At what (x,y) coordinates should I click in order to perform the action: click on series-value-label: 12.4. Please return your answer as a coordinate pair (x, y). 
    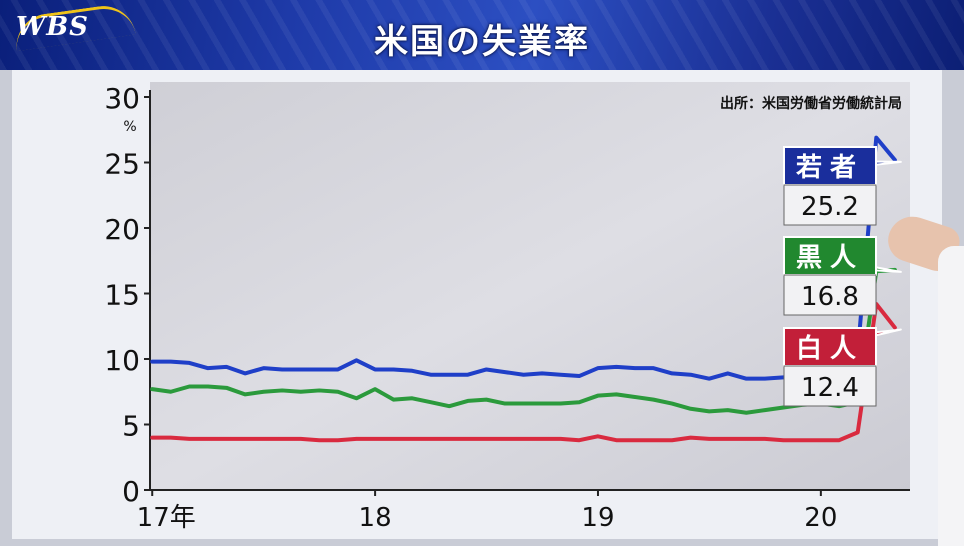
    Looking at the image, I should click on (830, 388).